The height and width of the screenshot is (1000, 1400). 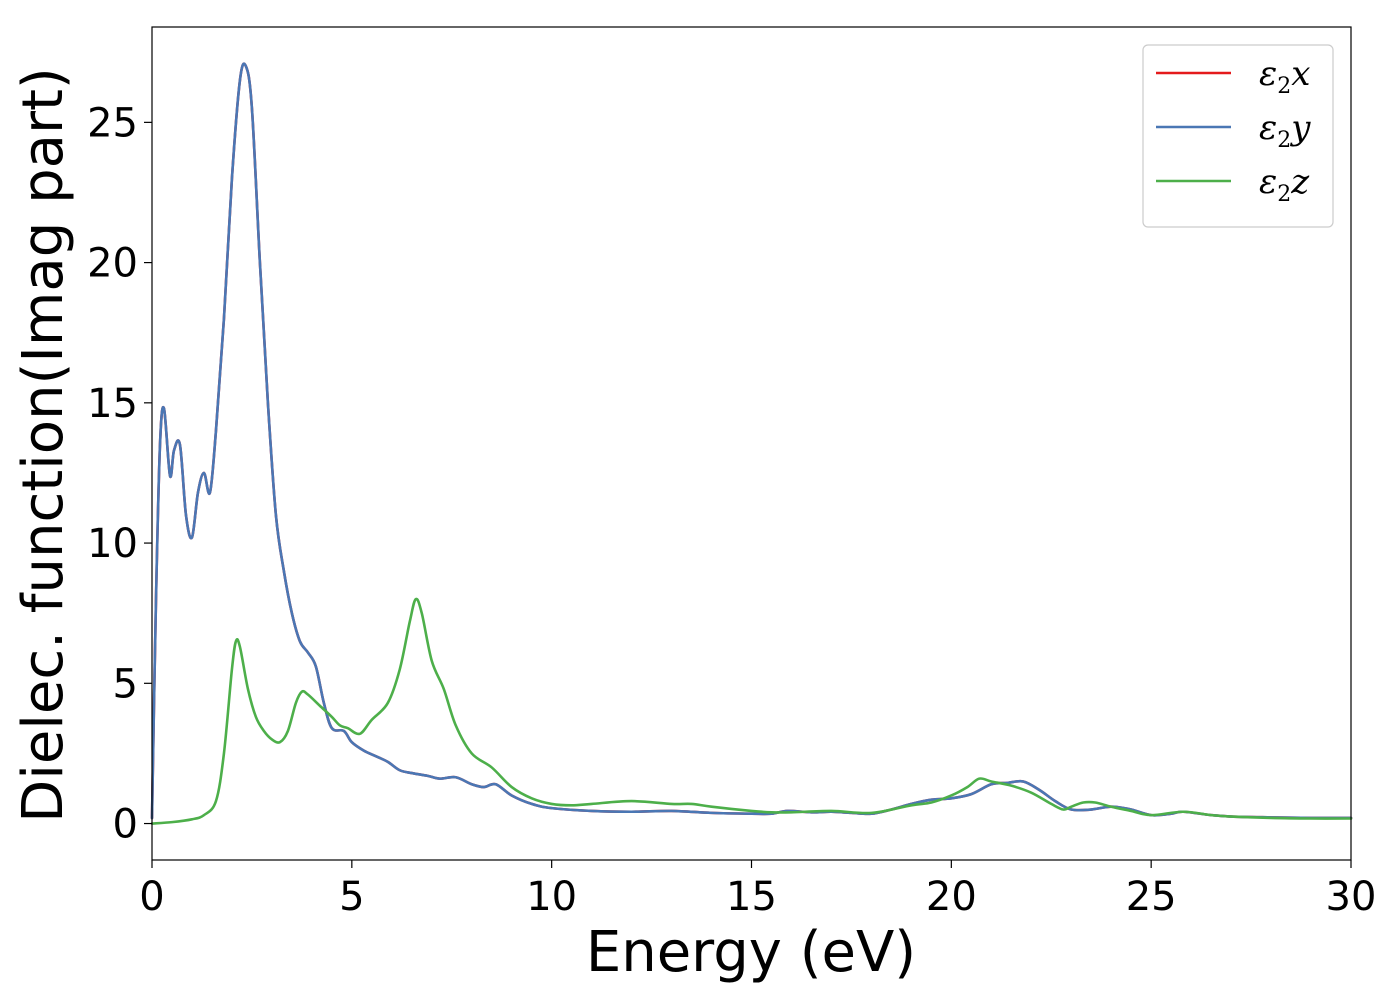 What do you see at coordinates (951, 897) in the screenshot?
I see `x-tick-label: 20` at bounding box center [951, 897].